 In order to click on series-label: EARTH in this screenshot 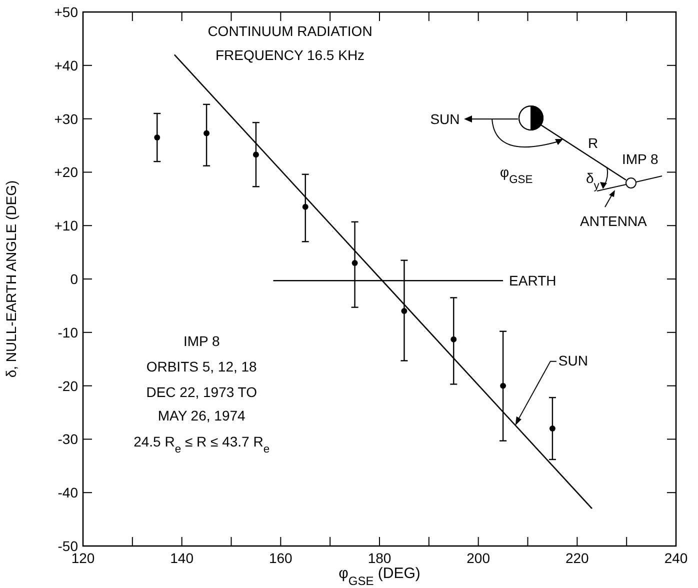, I will do `click(532, 280)`.